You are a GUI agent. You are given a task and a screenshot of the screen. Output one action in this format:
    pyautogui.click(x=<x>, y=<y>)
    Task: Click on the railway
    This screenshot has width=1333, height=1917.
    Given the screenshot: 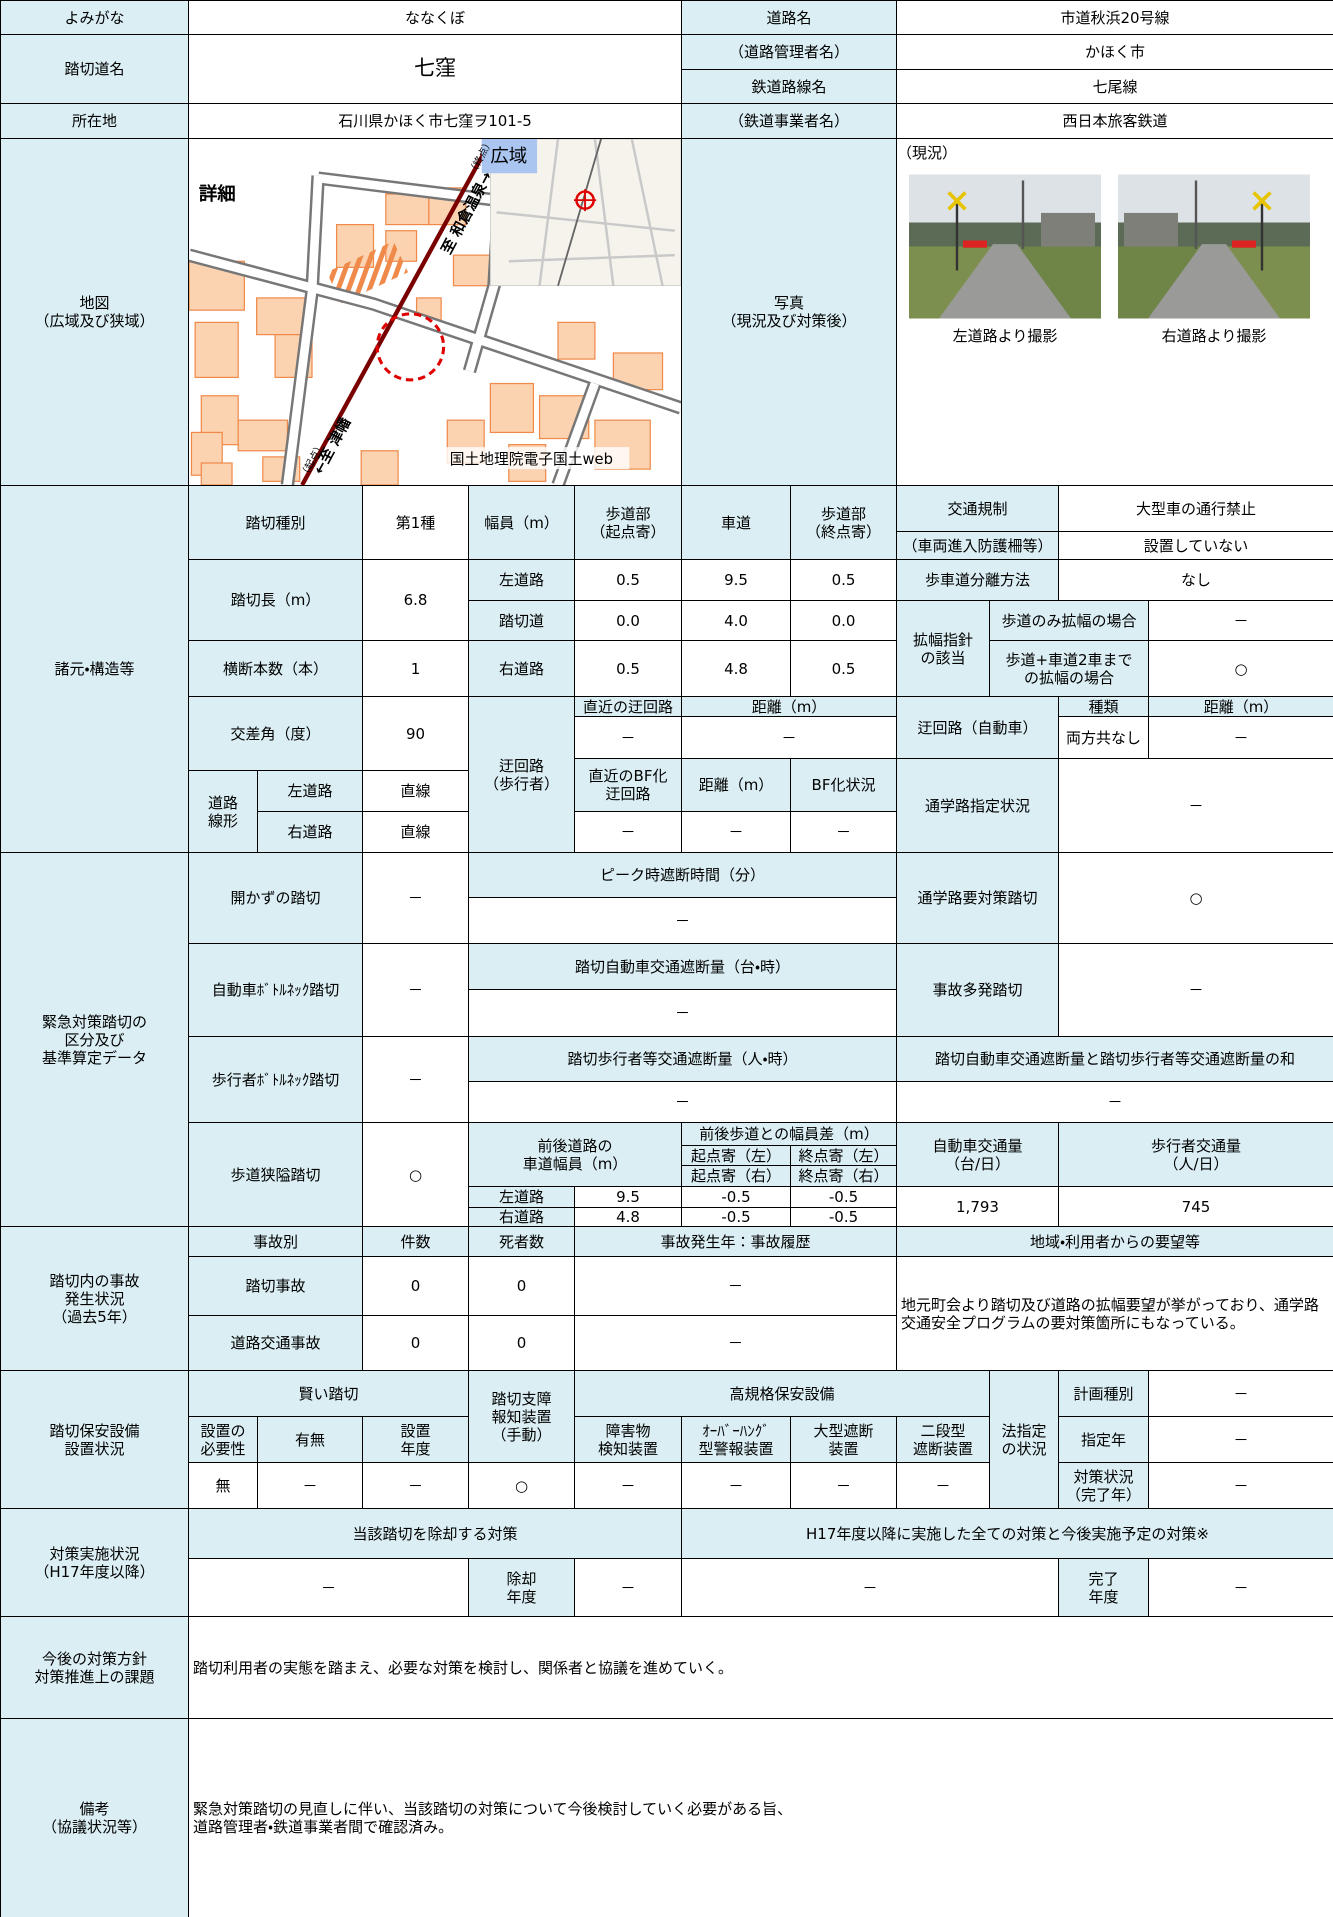 What is the action you would take?
    pyautogui.click(x=397, y=312)
    